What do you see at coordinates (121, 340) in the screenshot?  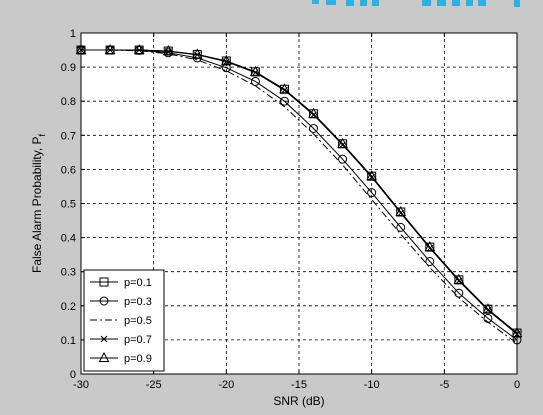 I see `legend-entry-3: p=0.7` at bounding box center [121, 340].